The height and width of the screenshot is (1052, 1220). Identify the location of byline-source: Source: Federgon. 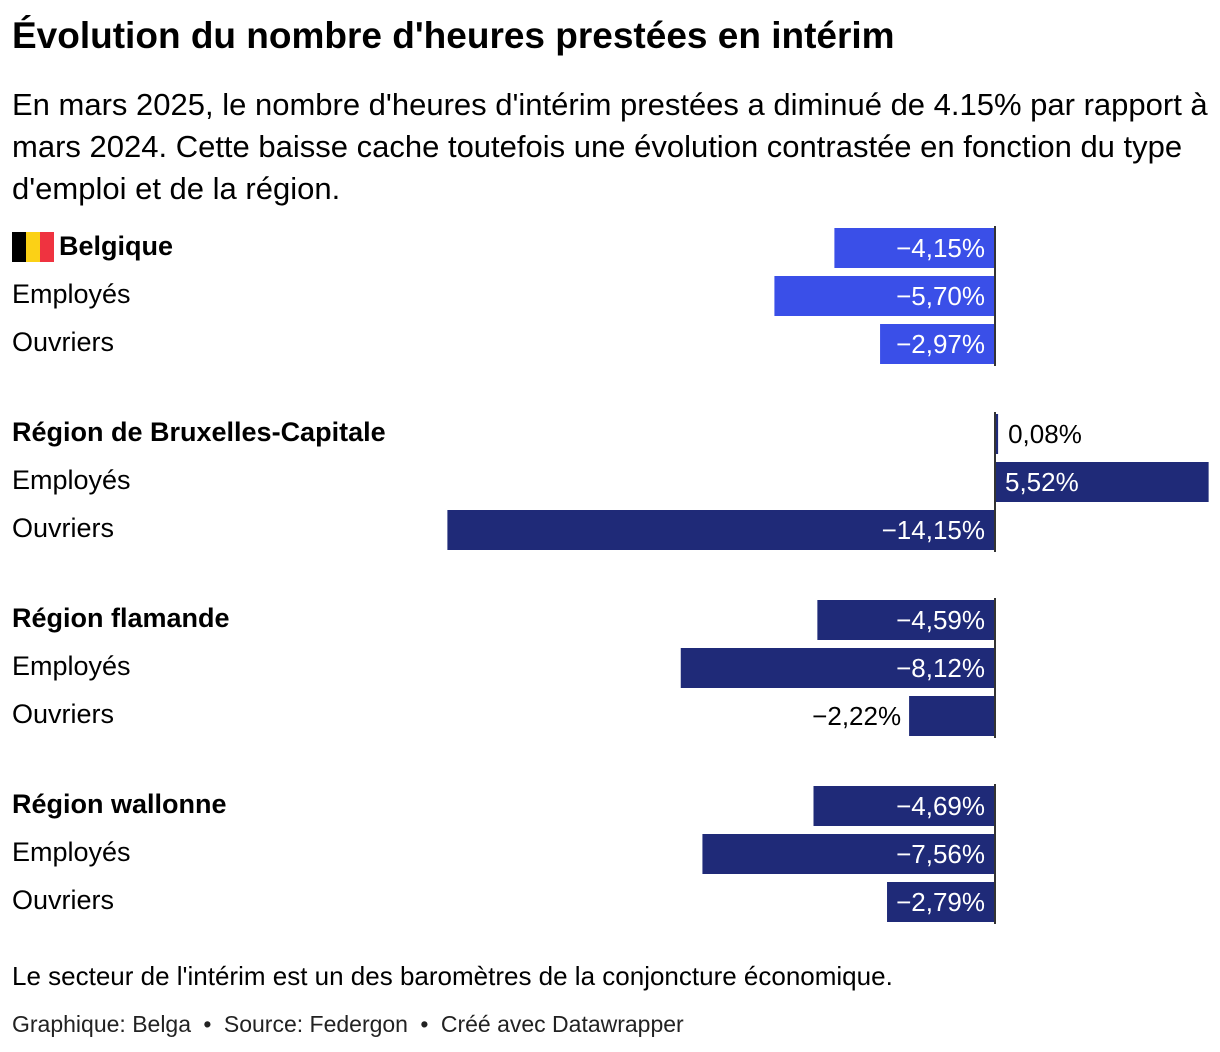
(315, 1024).